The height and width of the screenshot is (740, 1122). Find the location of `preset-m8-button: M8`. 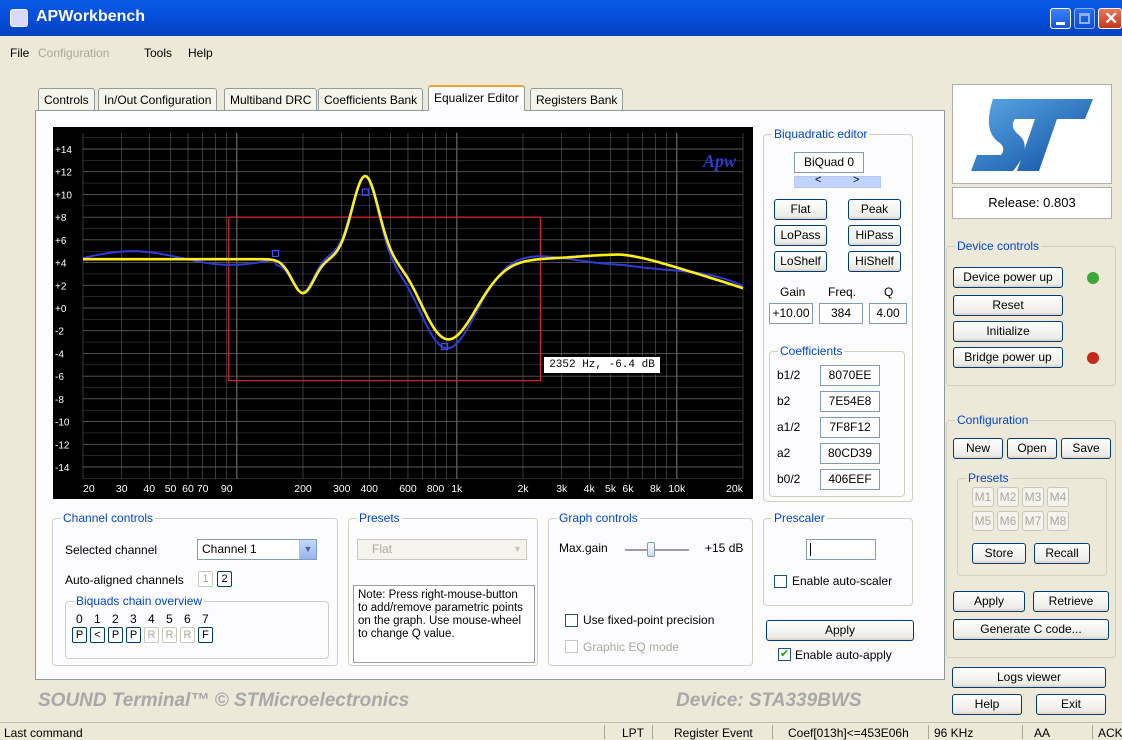

preset-m8-button: M8 is located at coordinates (1058, 521).